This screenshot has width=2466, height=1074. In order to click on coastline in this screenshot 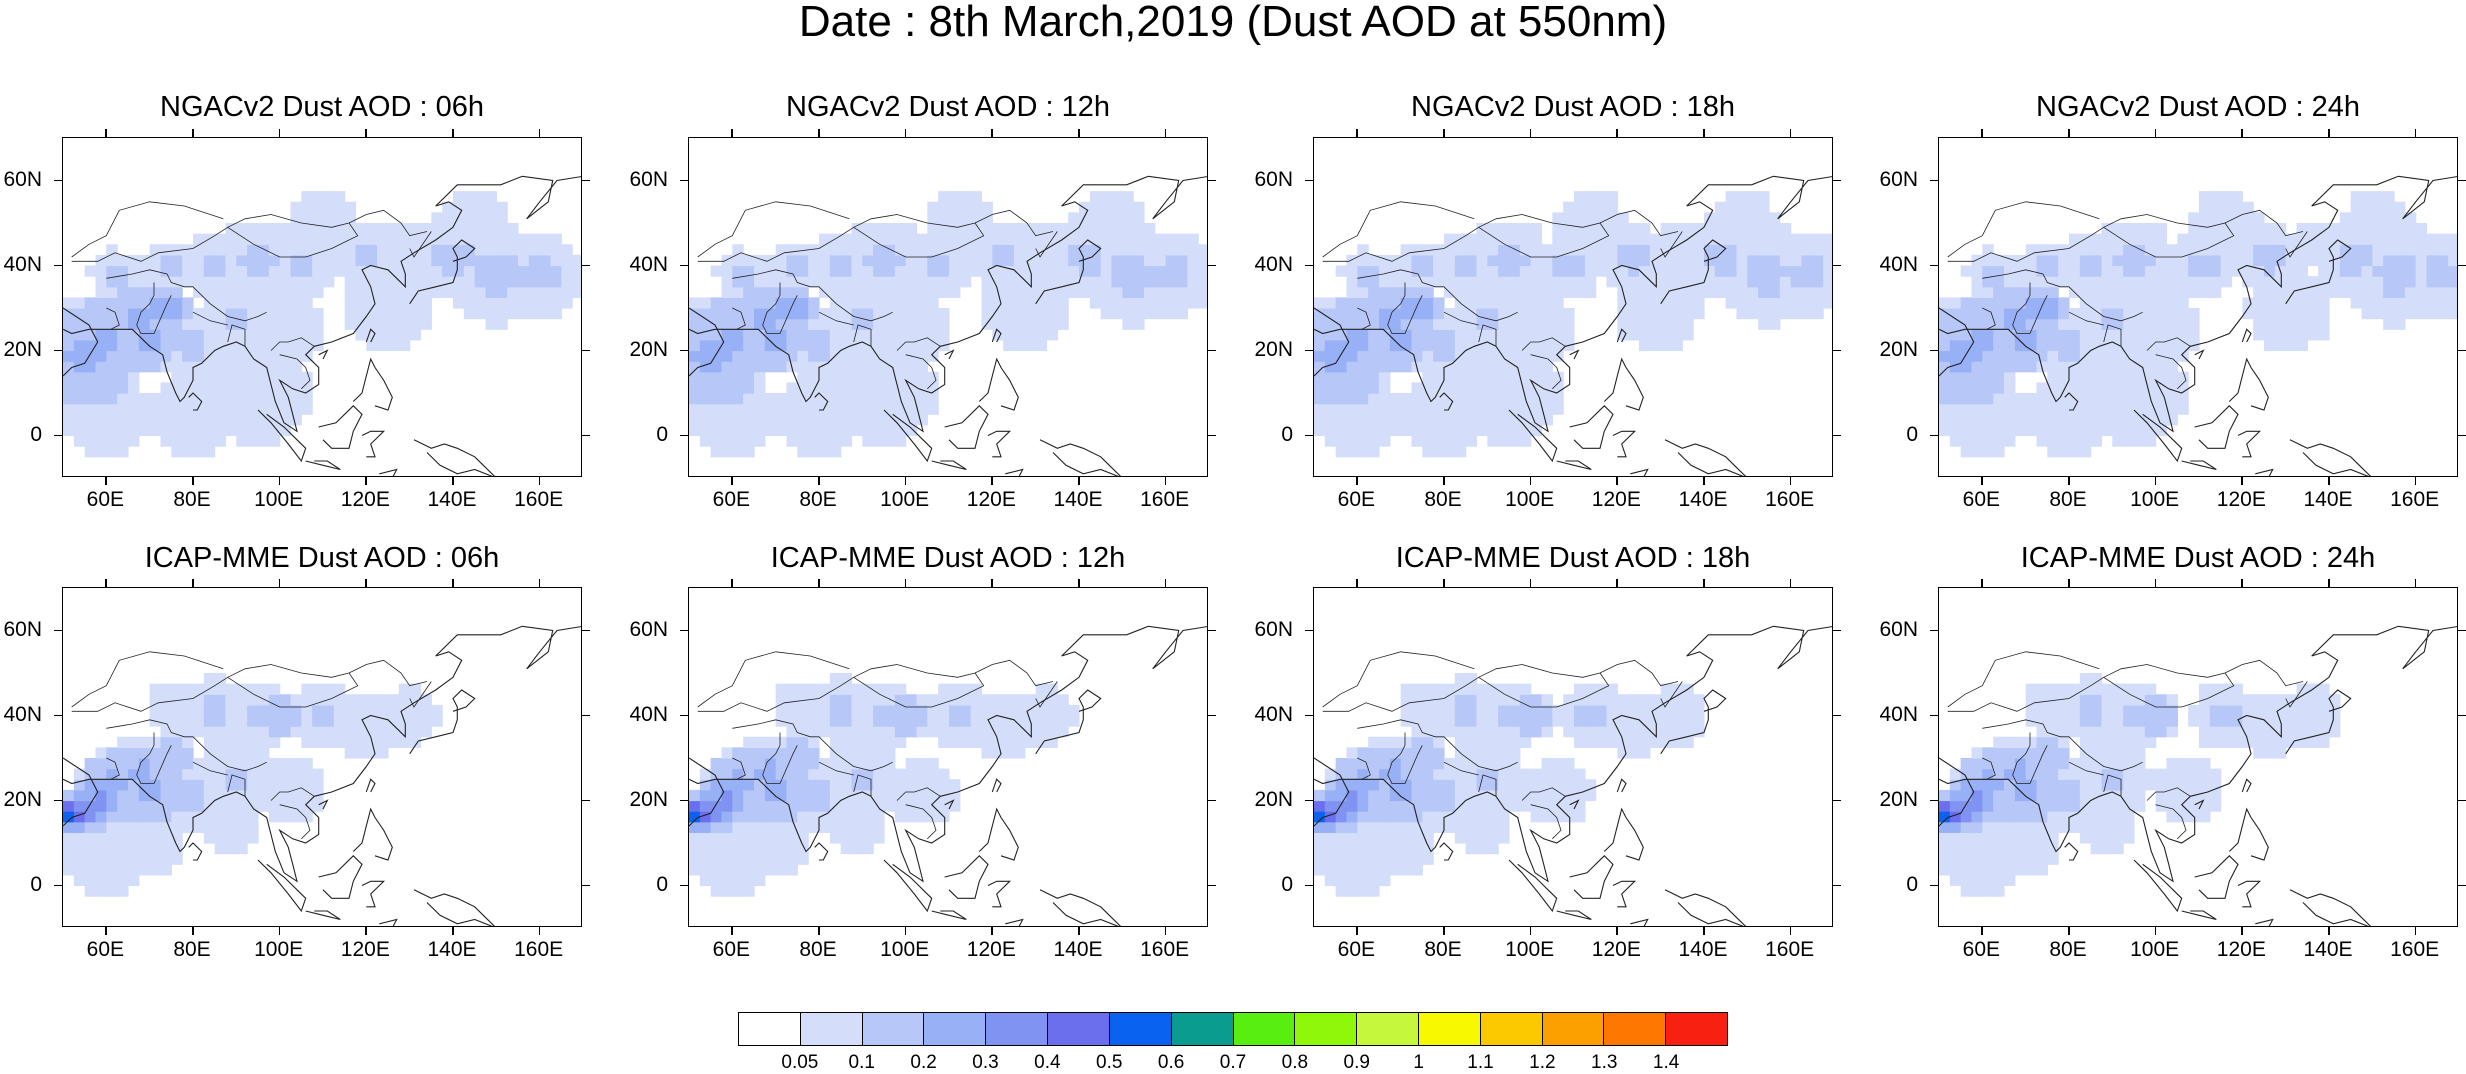, I will do `click(949, 804)`.